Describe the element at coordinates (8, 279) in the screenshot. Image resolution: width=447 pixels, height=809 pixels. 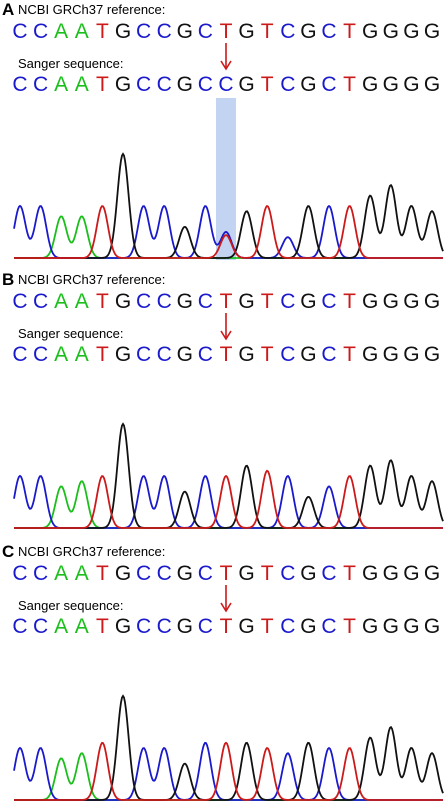
I see `panel-letter: B` at that location.